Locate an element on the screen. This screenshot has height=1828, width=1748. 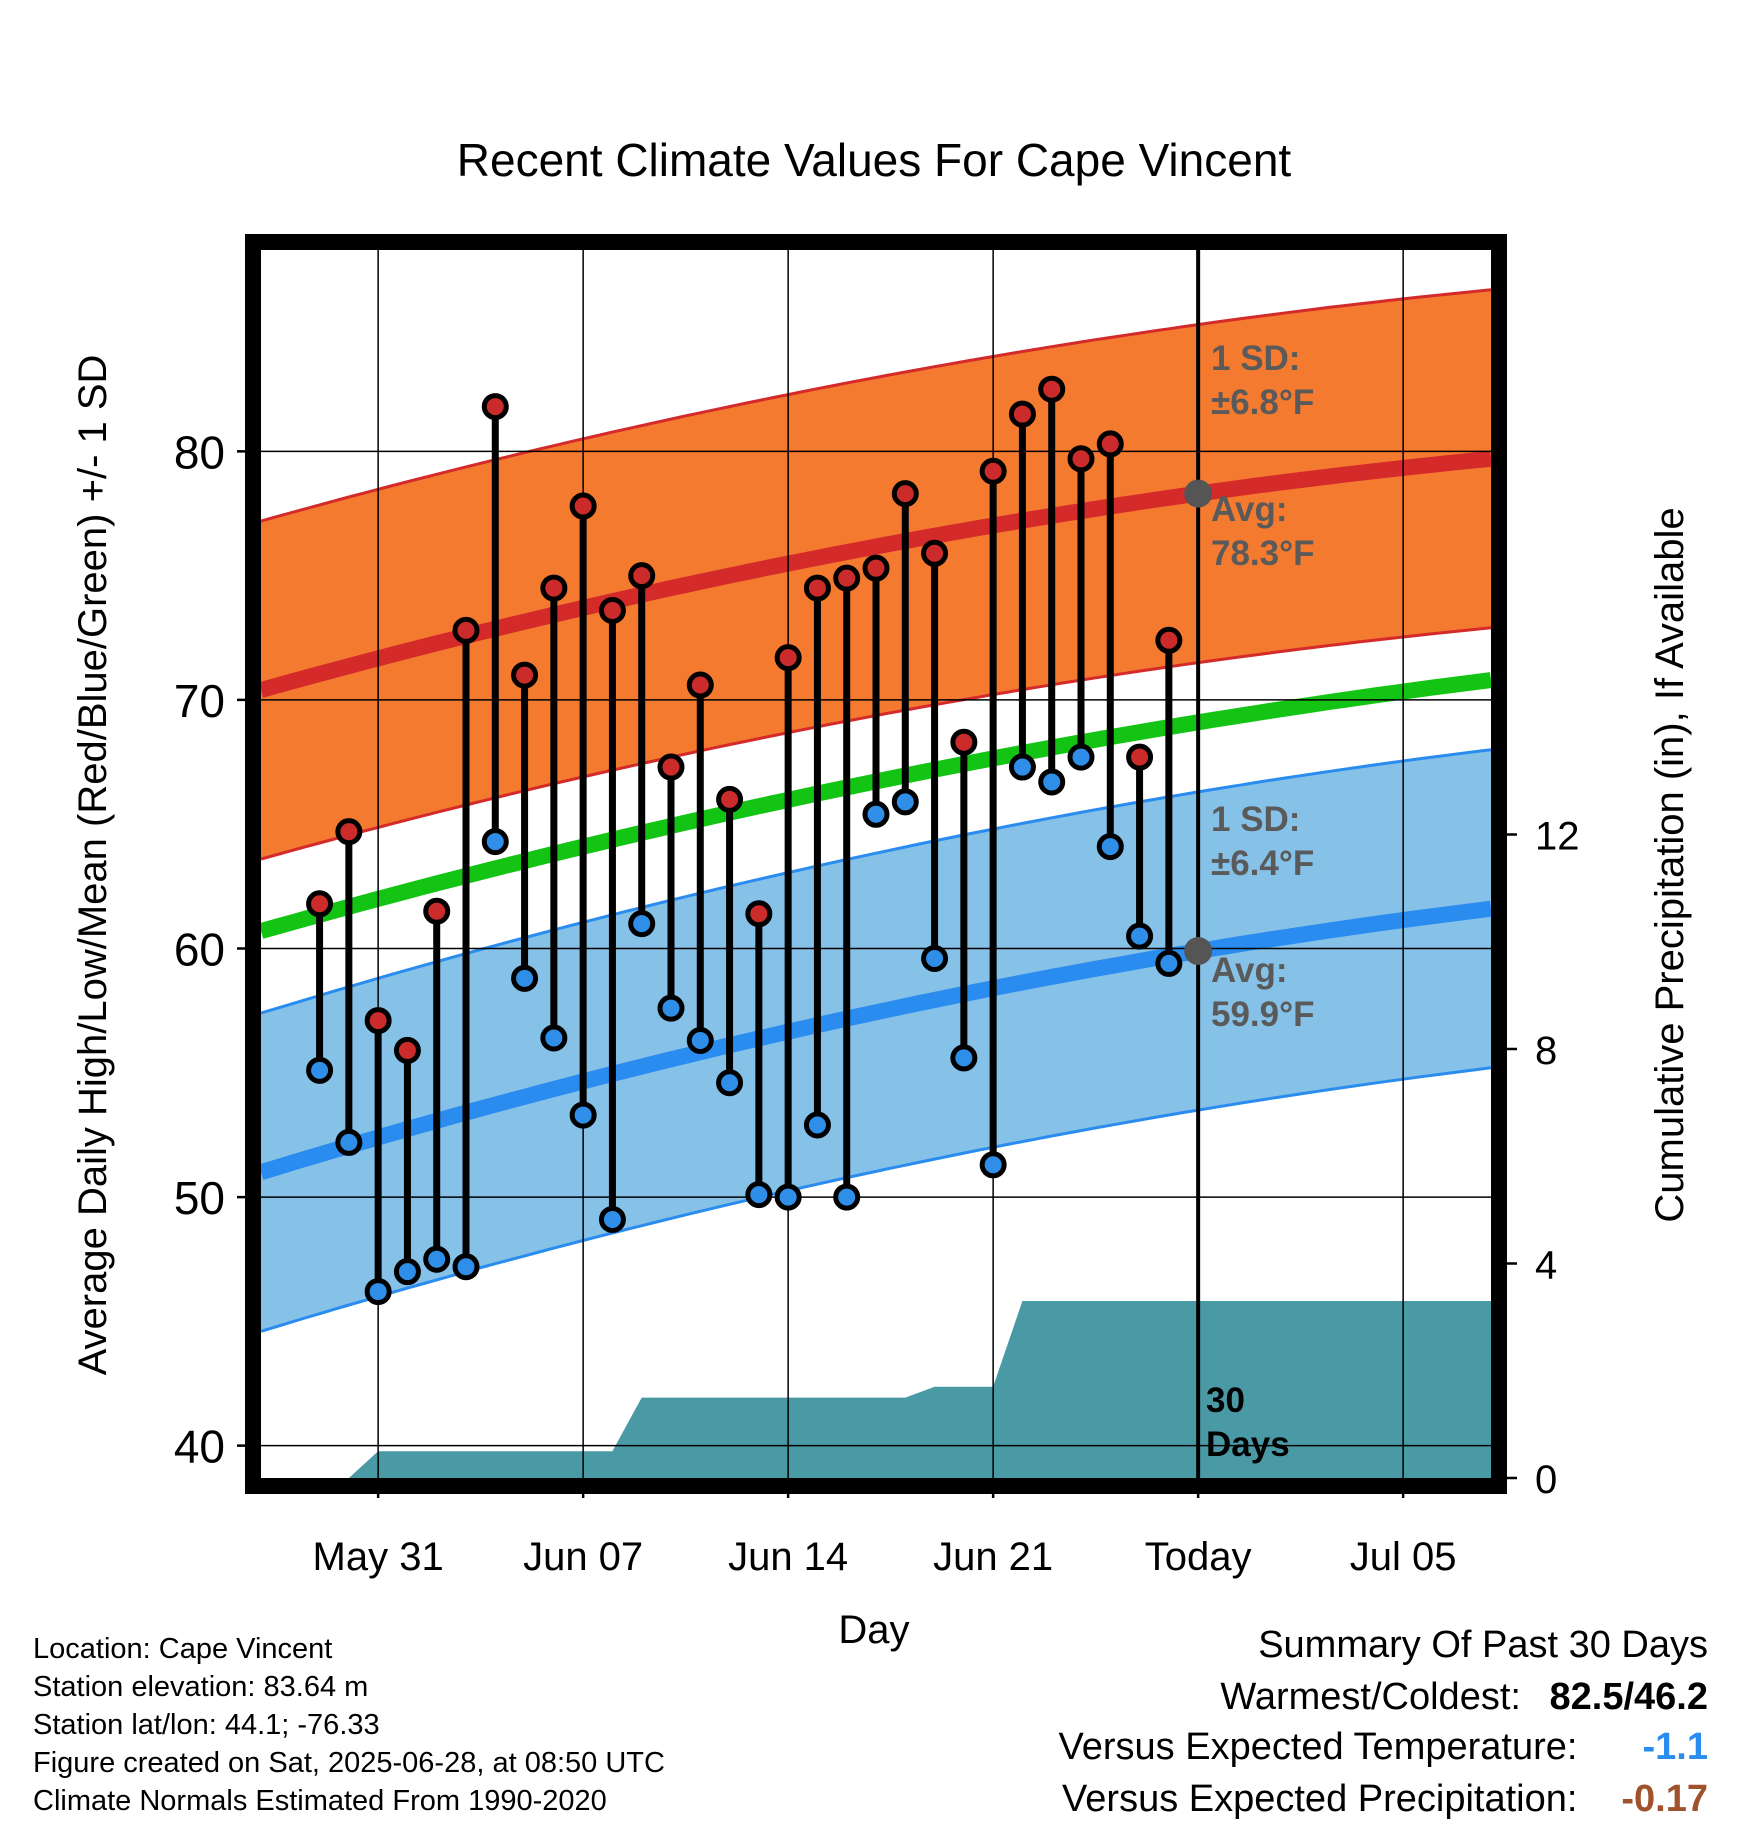
x-tick-label: Jul 05 is located at coordinates (1403, 1557).